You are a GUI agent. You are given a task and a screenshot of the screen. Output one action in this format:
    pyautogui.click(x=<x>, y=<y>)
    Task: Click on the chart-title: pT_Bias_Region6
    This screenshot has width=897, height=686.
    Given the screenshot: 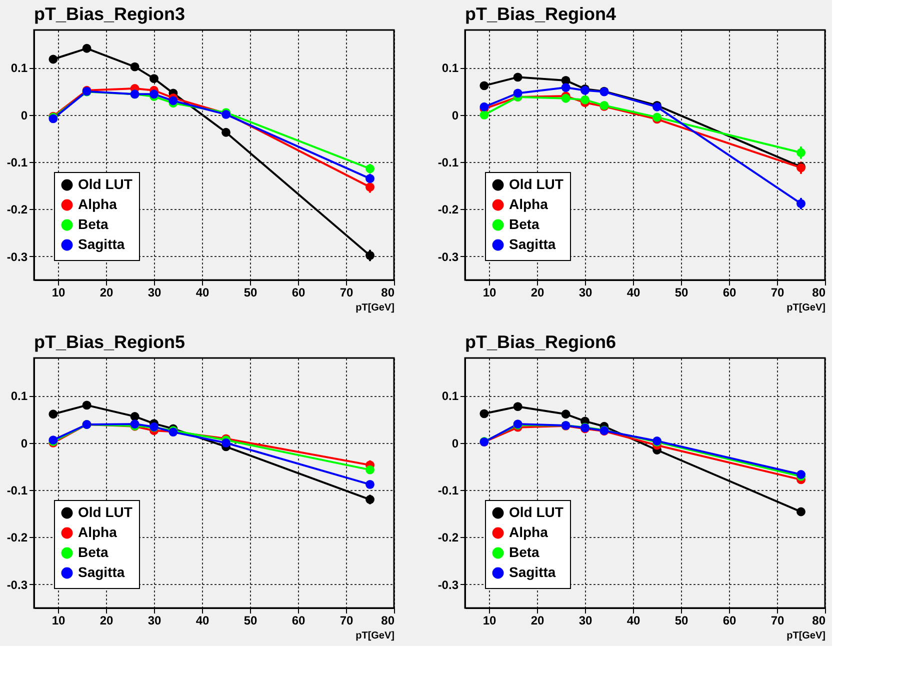 What is the action you would take?
    pyautogui.click(x=540, y=342)
    